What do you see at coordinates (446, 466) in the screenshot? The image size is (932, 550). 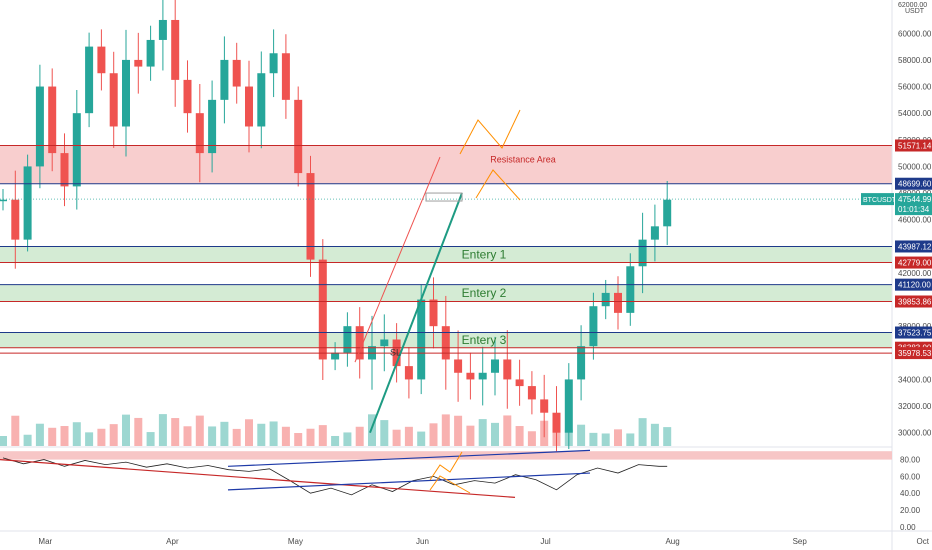 I see `oscillator-up-arrow` at bounding box center [446, 466].